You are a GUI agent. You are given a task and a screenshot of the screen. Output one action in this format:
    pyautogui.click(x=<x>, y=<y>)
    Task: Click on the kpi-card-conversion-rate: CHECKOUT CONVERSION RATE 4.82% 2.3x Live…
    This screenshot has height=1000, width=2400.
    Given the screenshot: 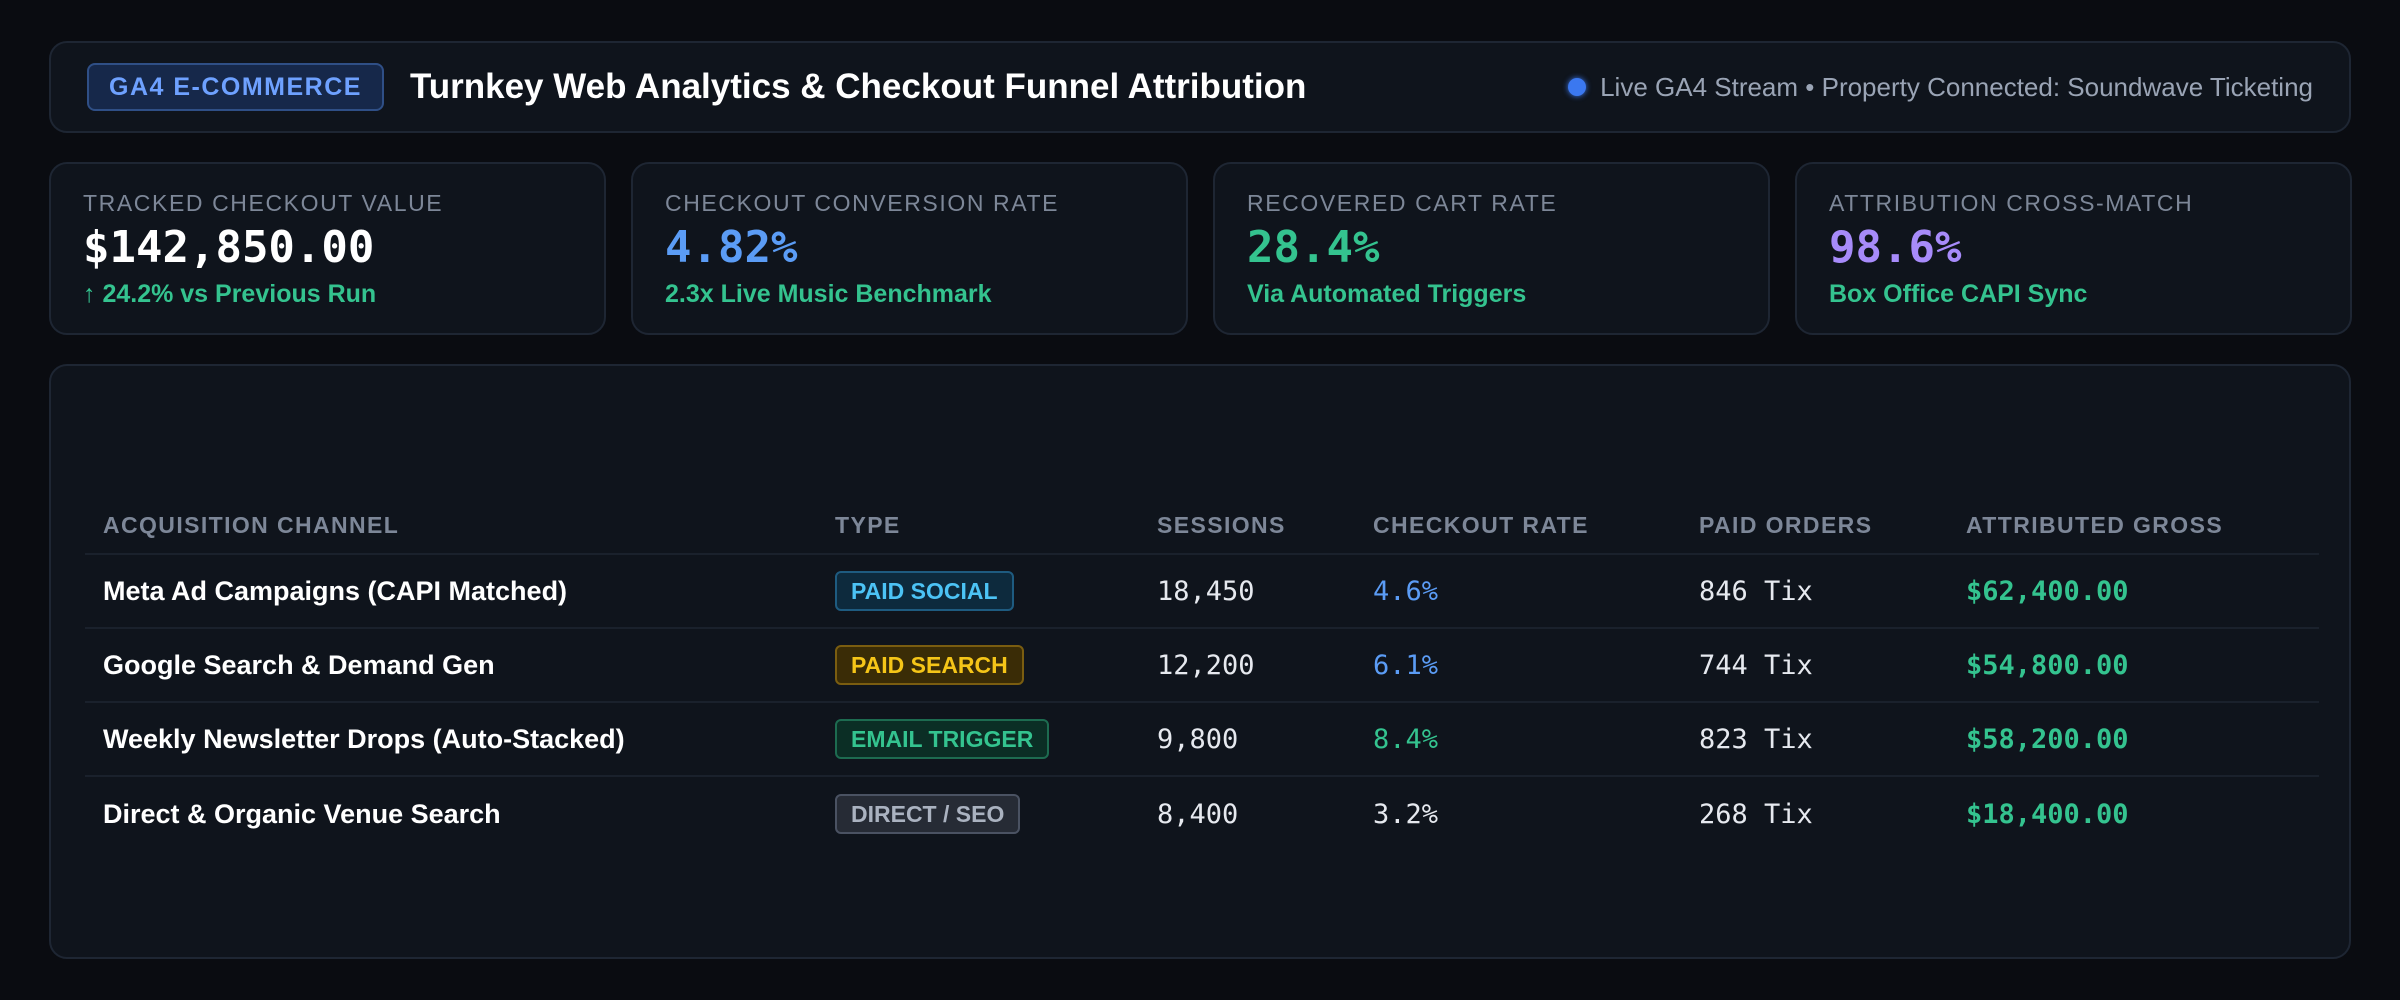 What is the action you would take?
    pyautogui.click(x=909, y=248)
    